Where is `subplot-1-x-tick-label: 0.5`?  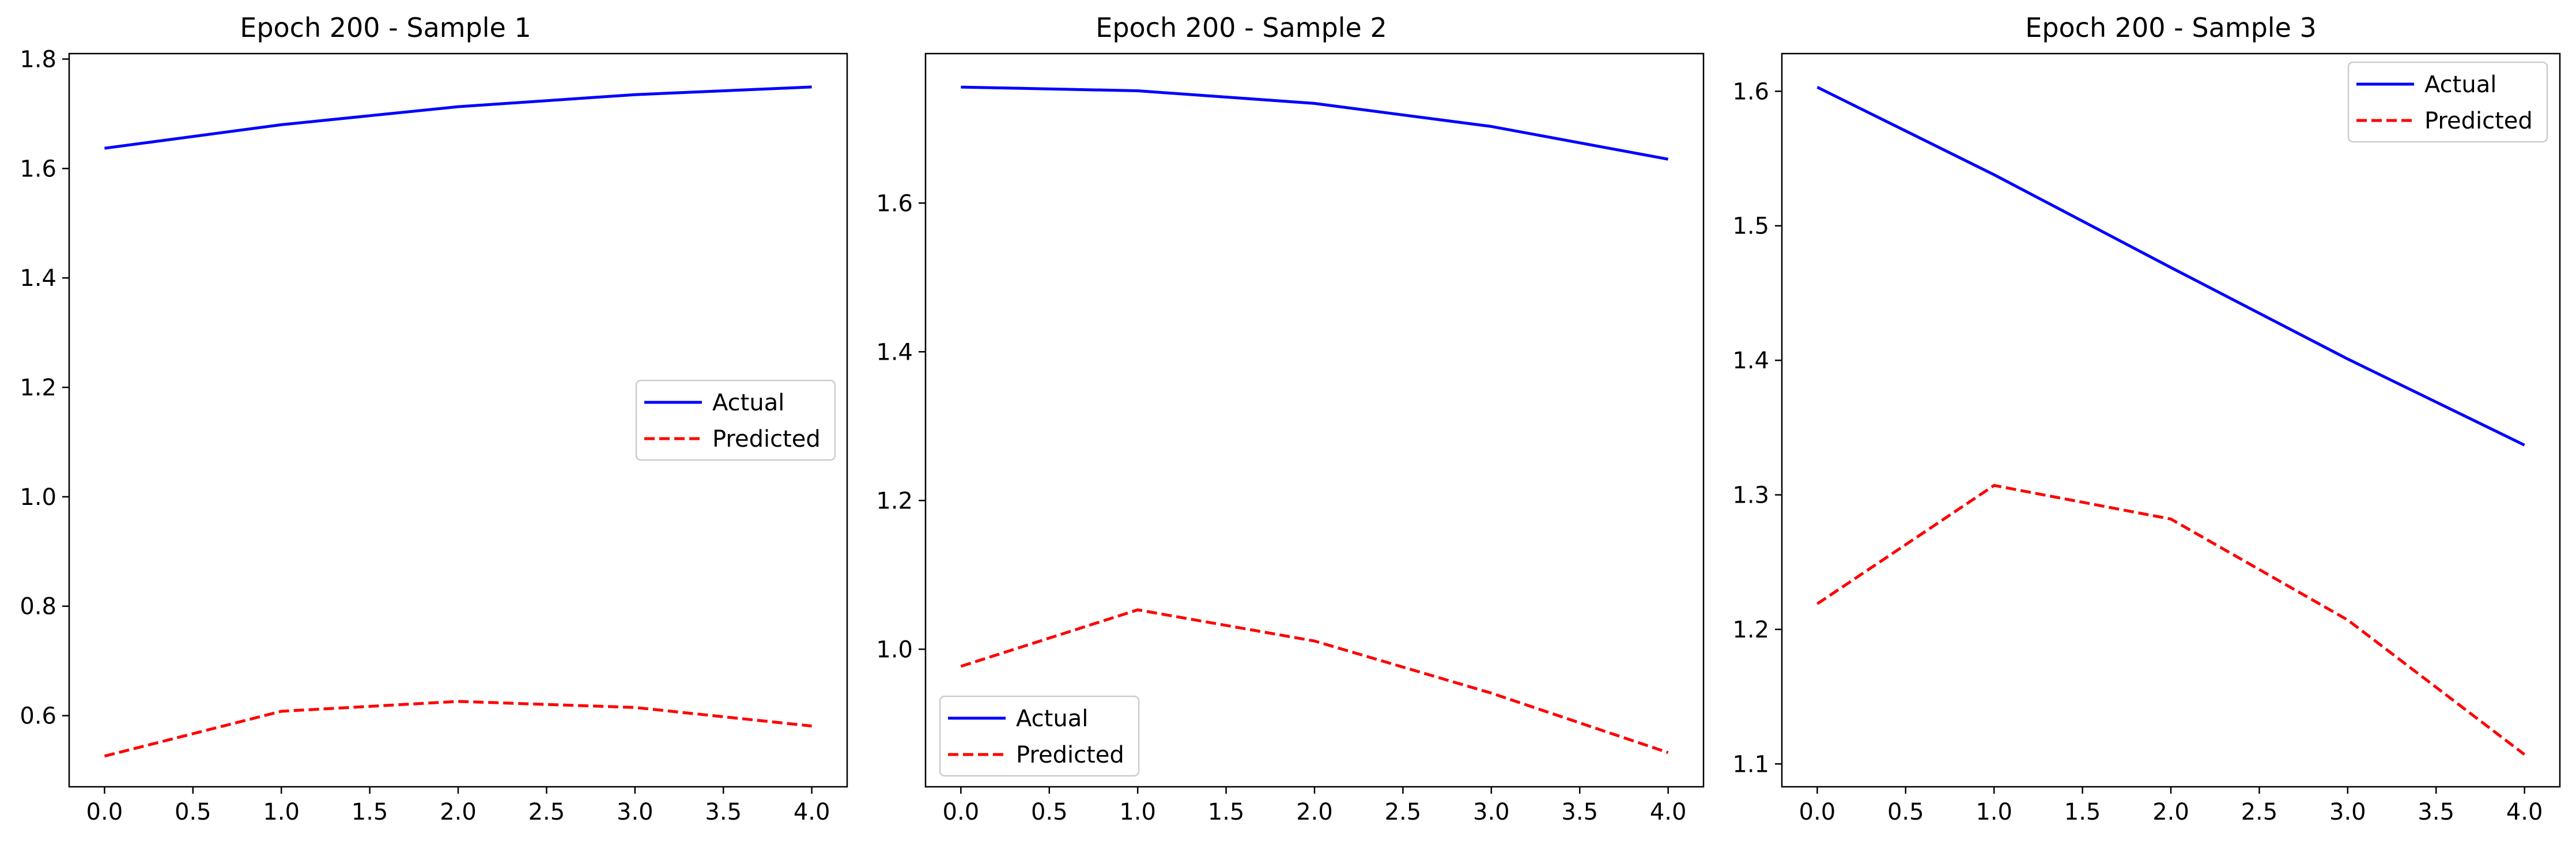 subplot-1-x-tick-label: 0.5 is located at coordinates (193, 812).